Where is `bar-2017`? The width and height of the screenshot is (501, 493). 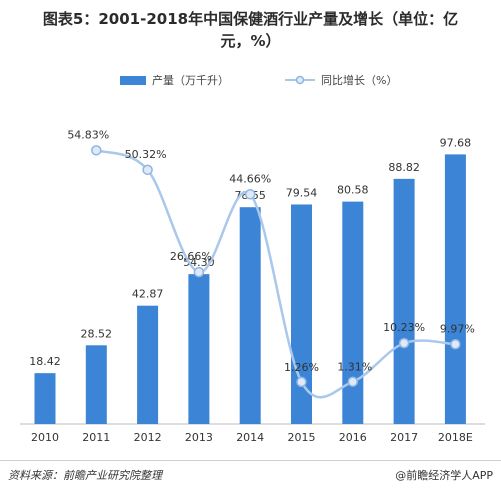 bar-2017 is located at coordinates (404, 301).